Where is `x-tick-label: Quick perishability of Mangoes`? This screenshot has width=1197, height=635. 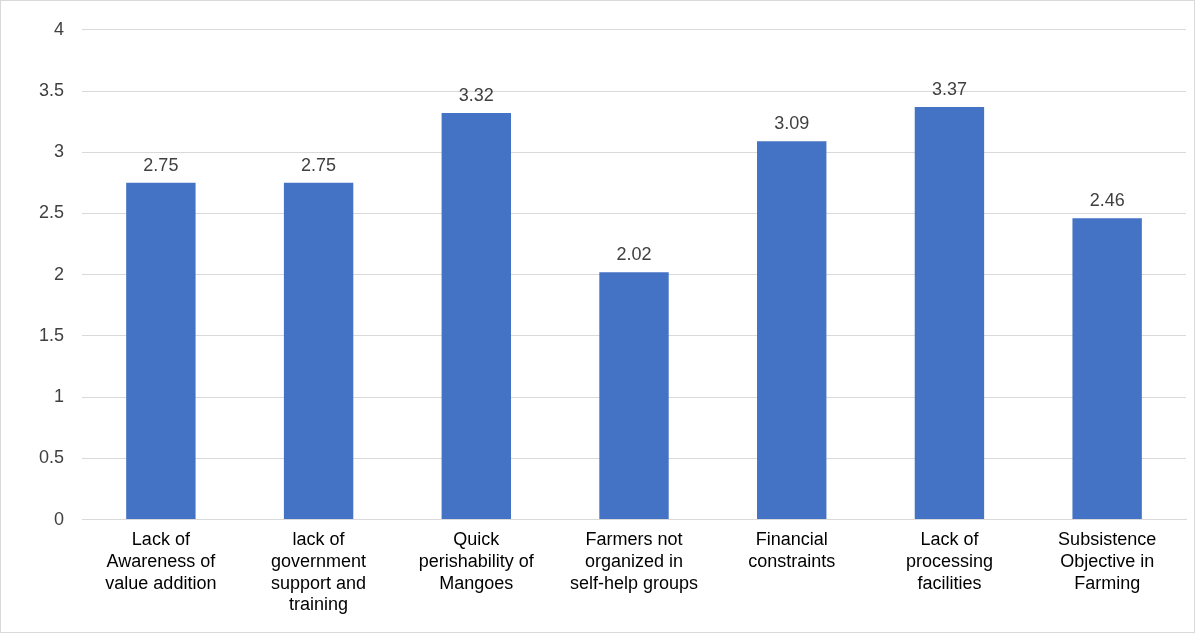
x-tick-label: Quick perishability of Mangoes is located at coordinates (476, 561).